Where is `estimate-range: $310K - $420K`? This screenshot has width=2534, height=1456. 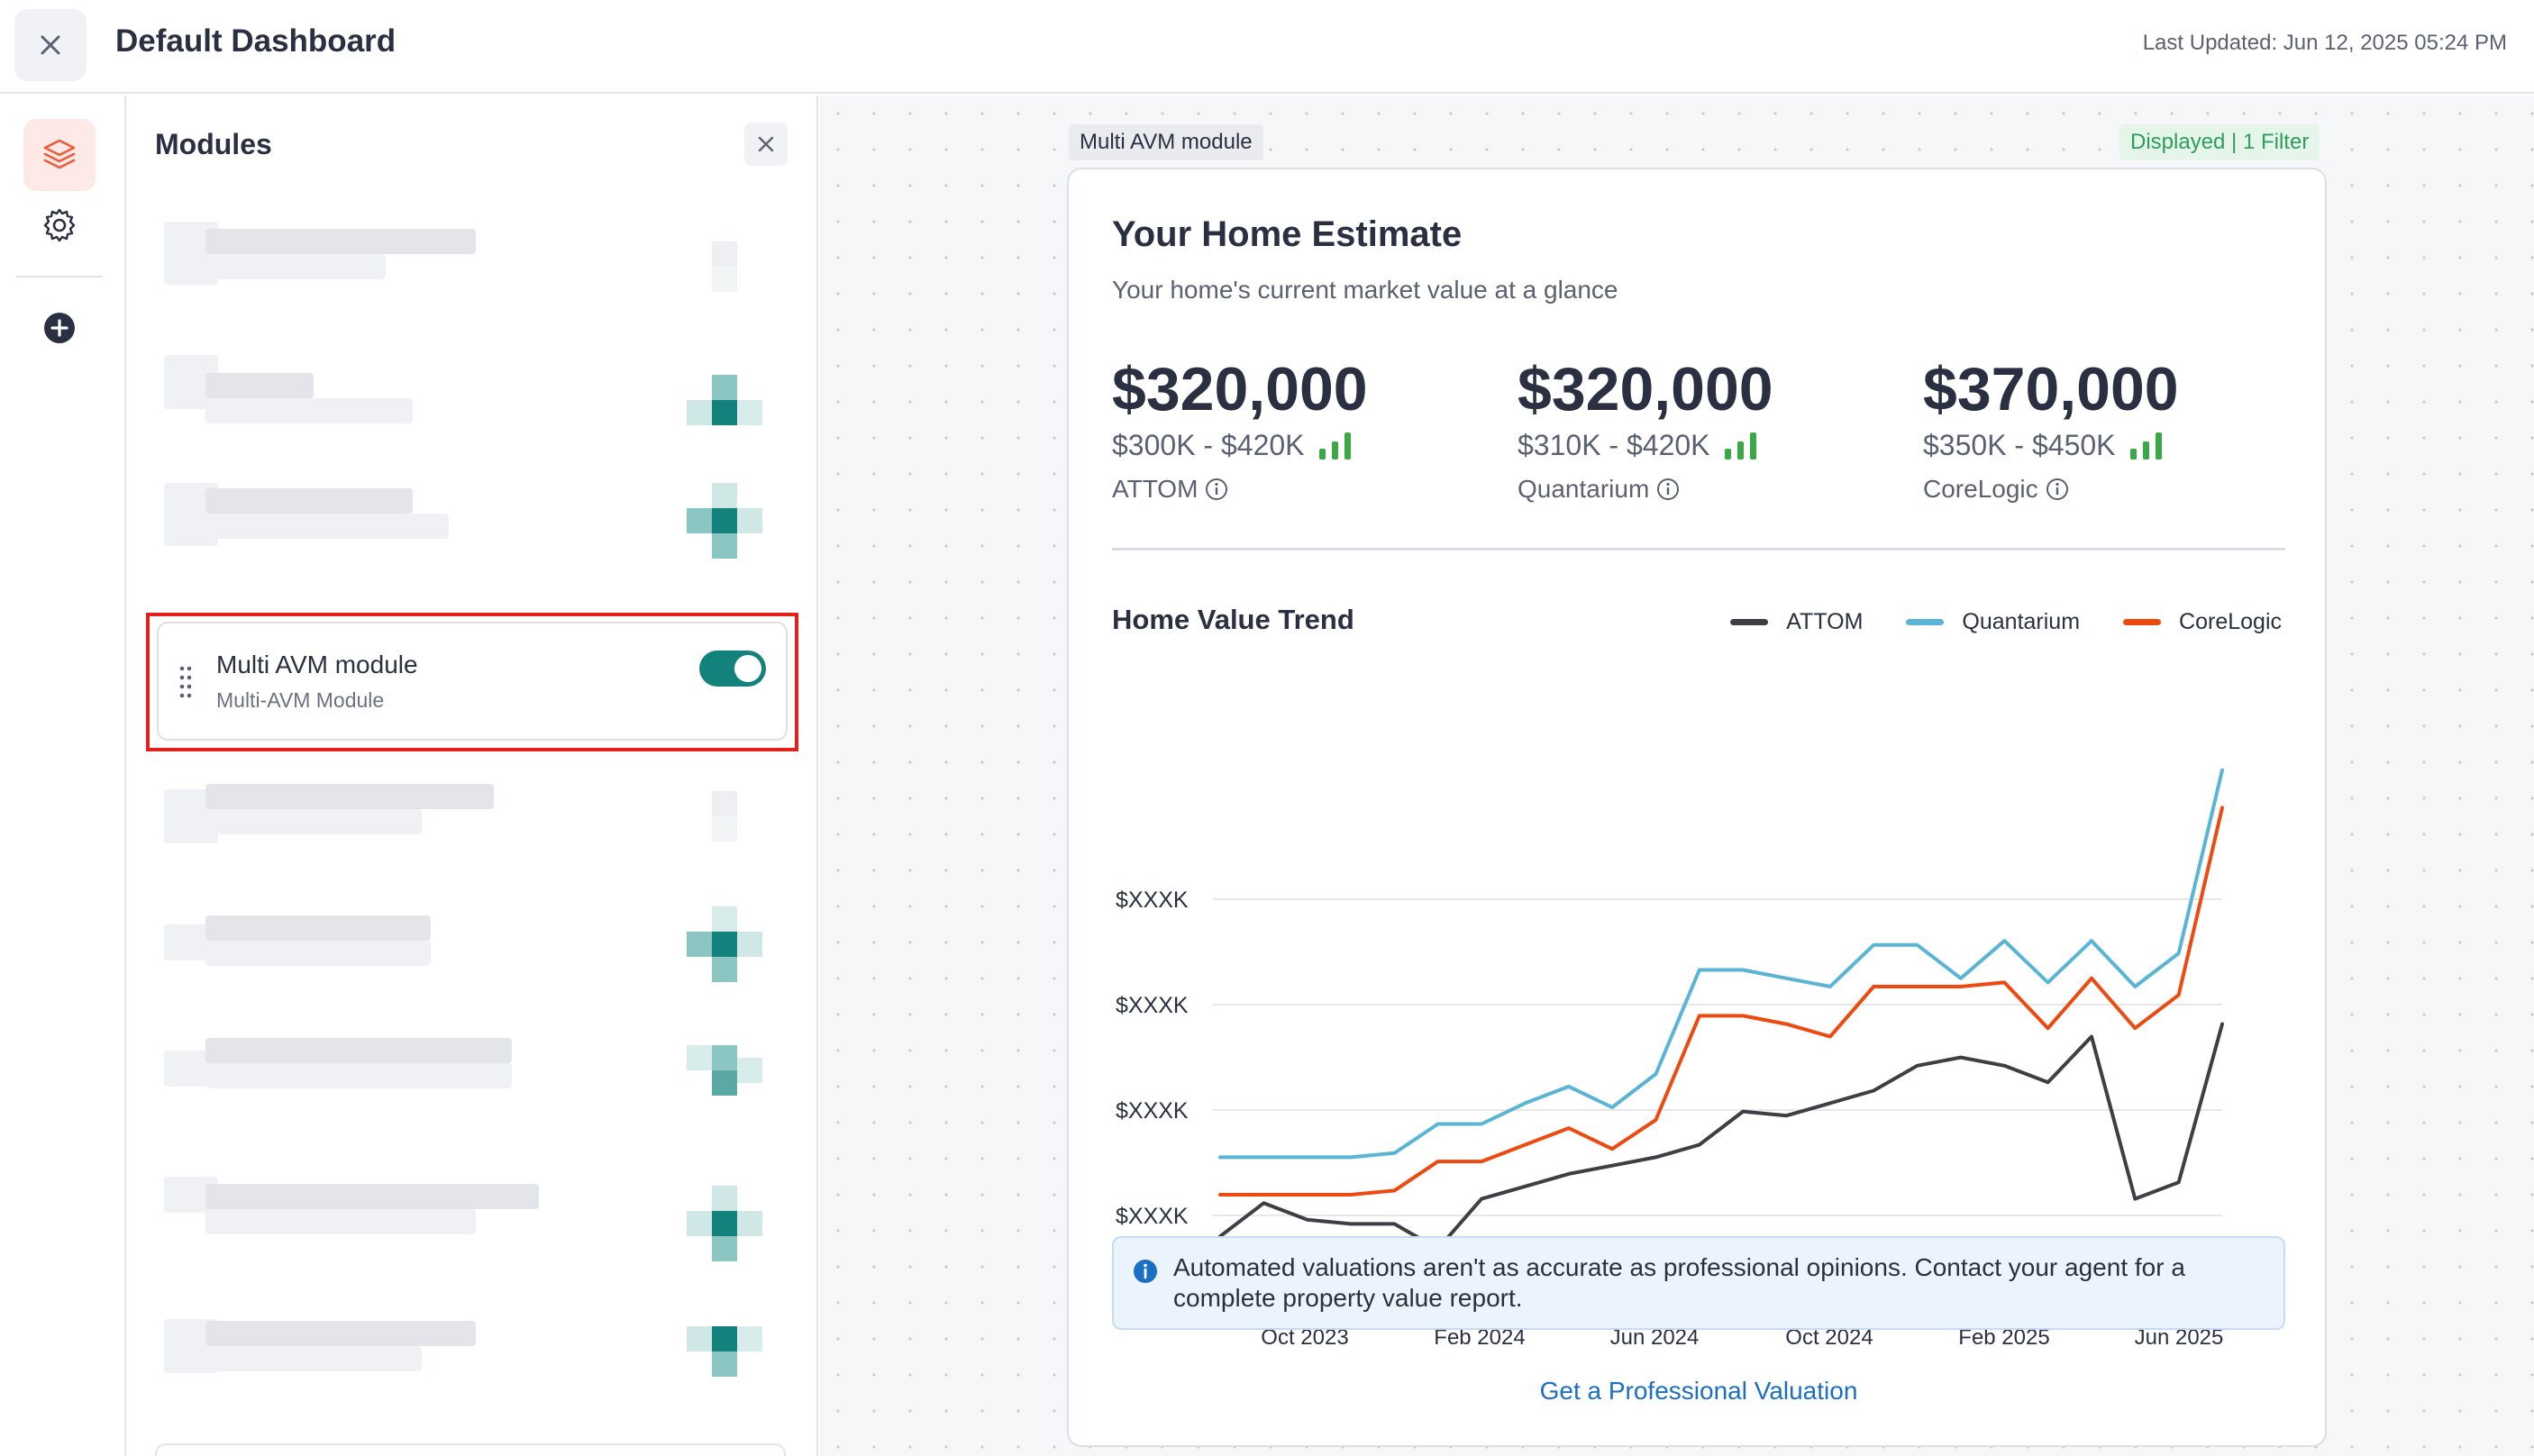 estimate-range: $310K - $420K is located at coordinates (1707, 445).